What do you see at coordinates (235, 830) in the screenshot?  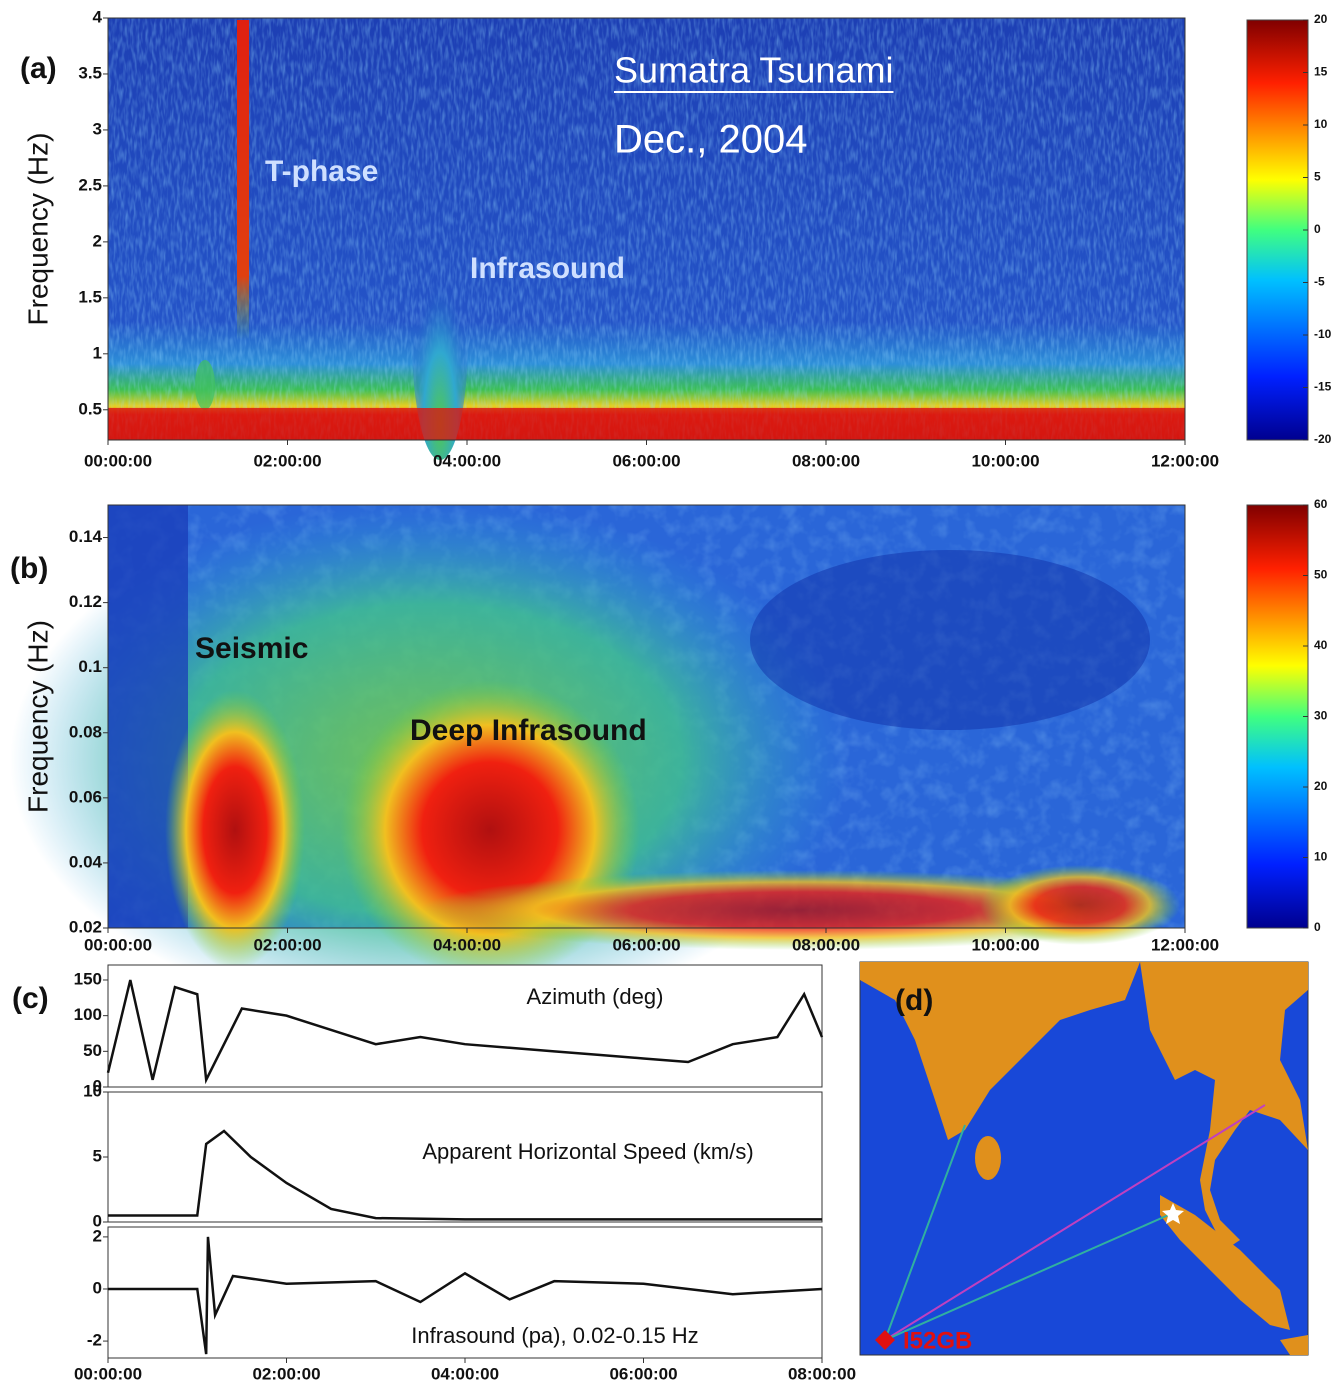 I see `seismic-energy` at bounding box center [235, 830].